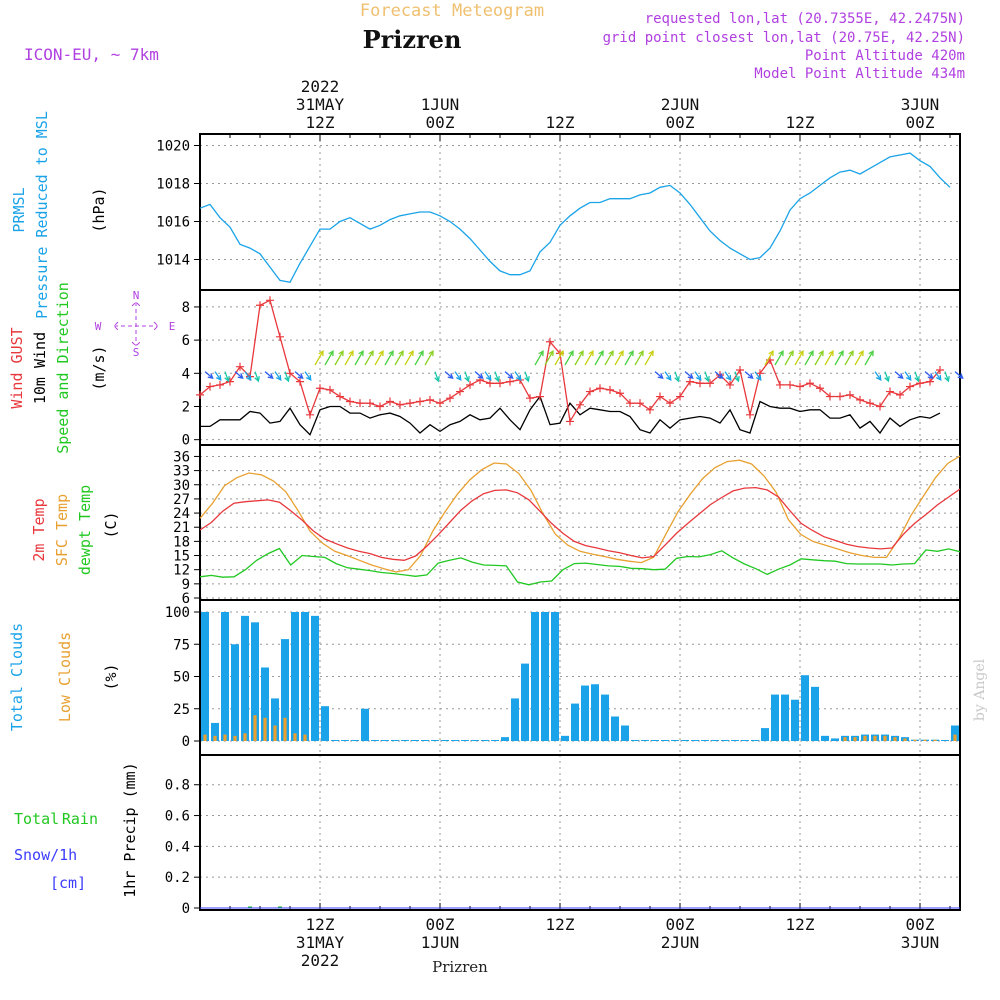  I want to click on precip-panel: 0 0.2 0.4 0.6 0.8, so click(563, 835).